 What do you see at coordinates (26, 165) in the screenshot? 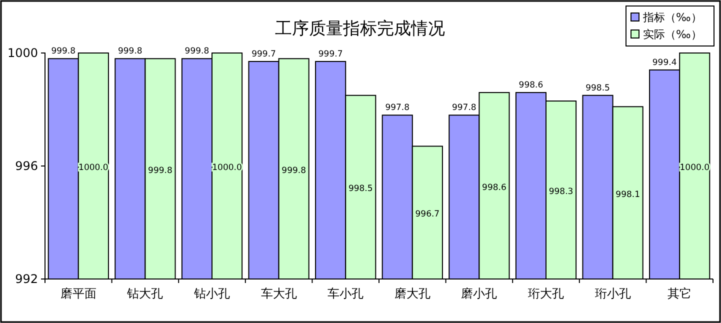
I see `y-tick-label: 996` at bounding box center [26, 165].